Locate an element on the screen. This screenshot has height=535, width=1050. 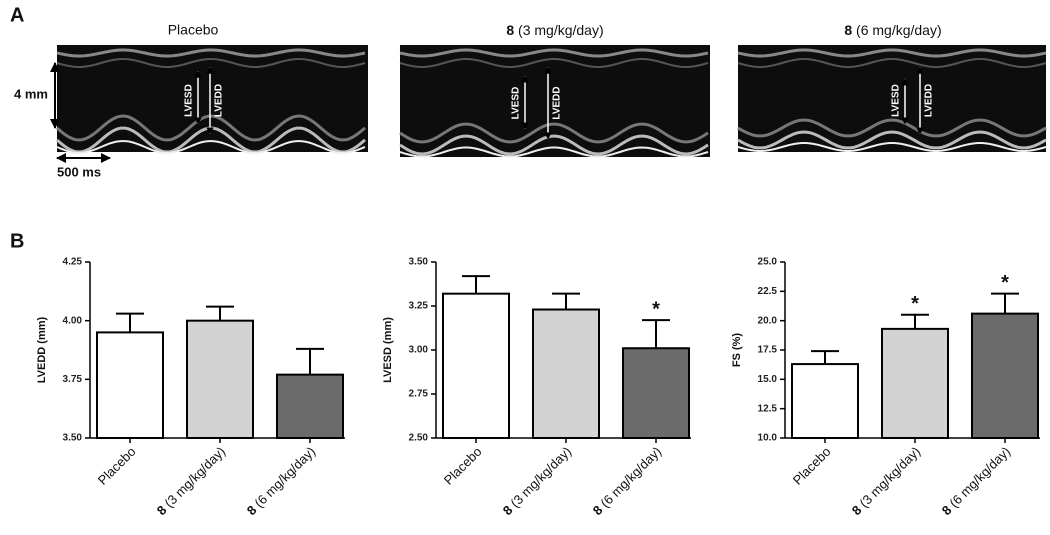
panel-label: B is located at coordinates (17, 241).